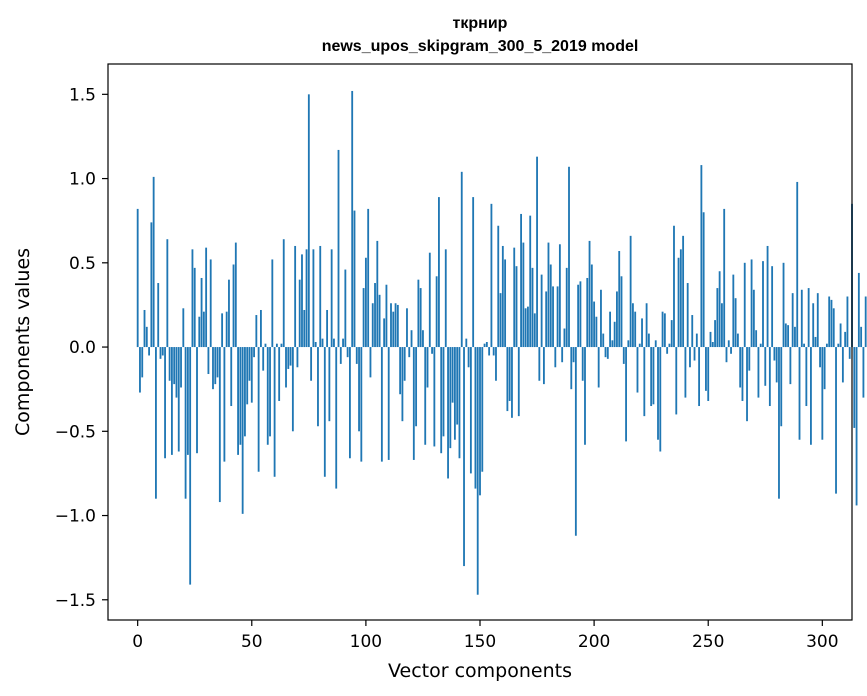 The height and width of the screenshot is (696, 867). Describe the element at coordinates (23, 342) in the screenshot. I see `y-axis-label: Components values` at that location.